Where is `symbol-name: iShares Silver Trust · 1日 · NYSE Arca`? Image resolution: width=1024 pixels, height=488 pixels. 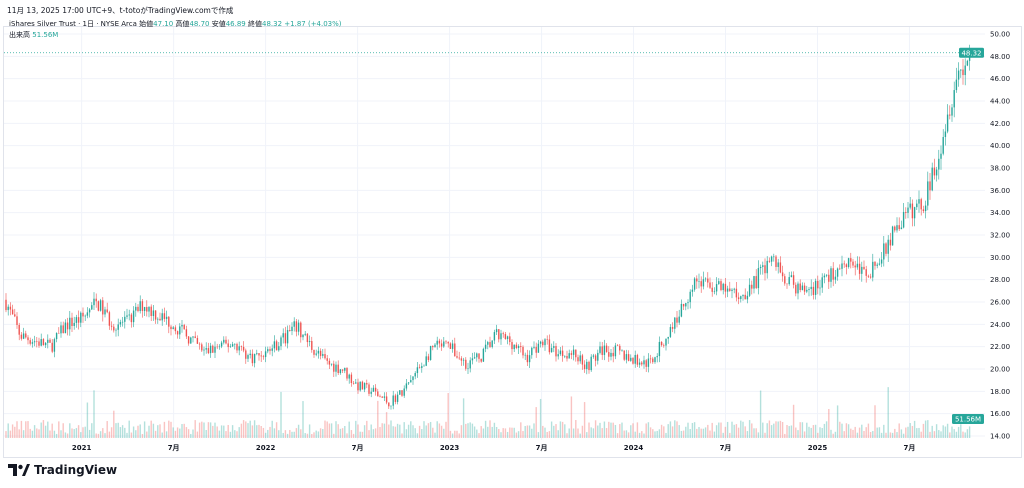 symbol-name: iShares Silver Trust · 1日 · NYSE Arca is located at coordinates (73, 24).